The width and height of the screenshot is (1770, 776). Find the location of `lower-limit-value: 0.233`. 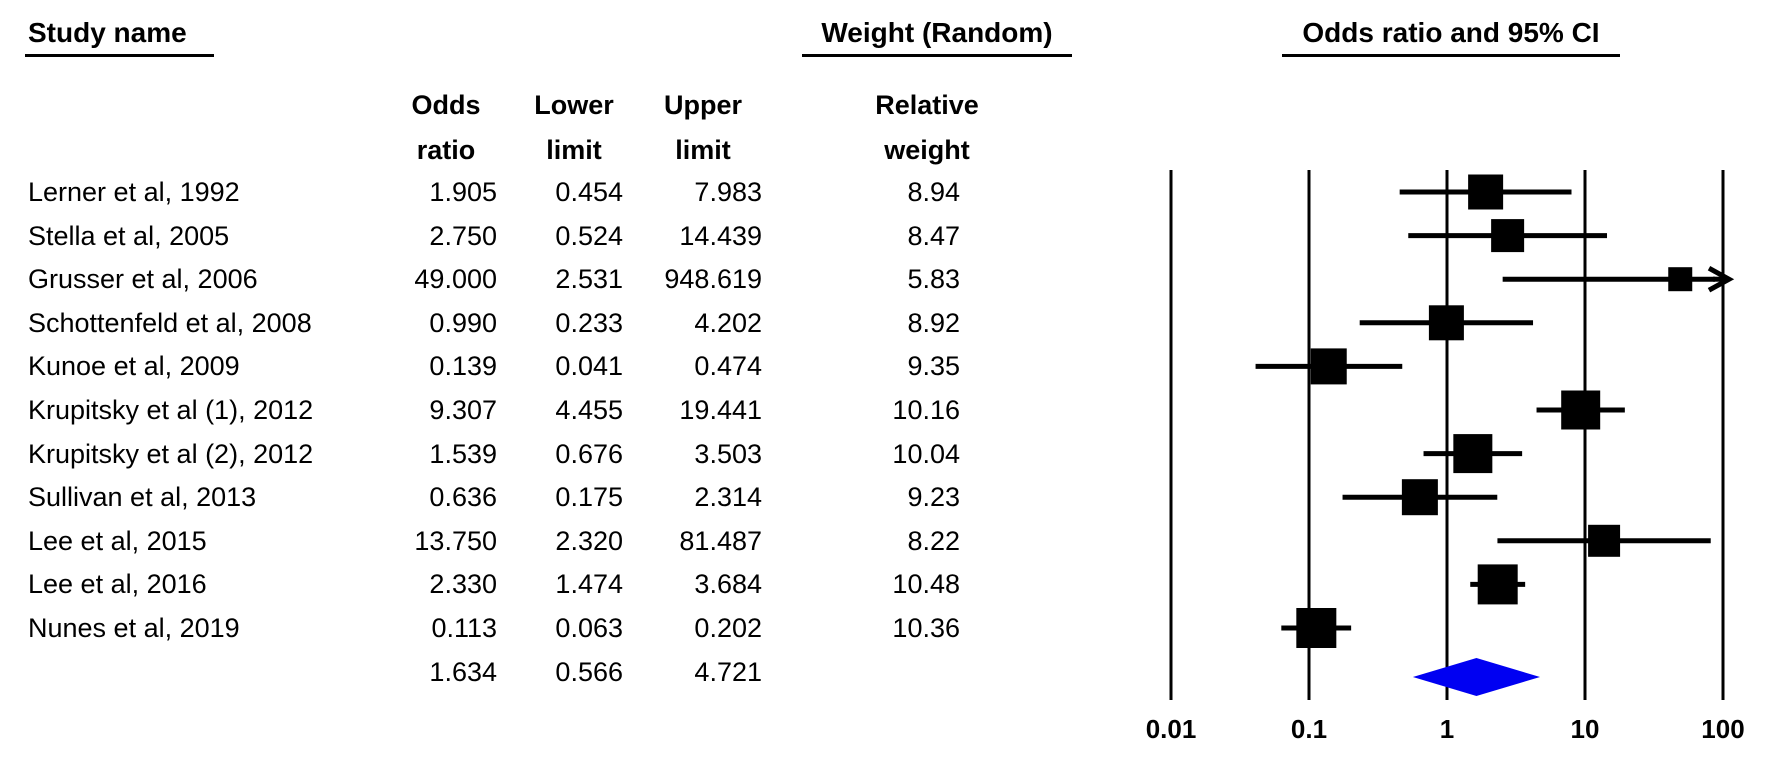

lower-limit-value: 0.233 is located at coordinates (589, 322).